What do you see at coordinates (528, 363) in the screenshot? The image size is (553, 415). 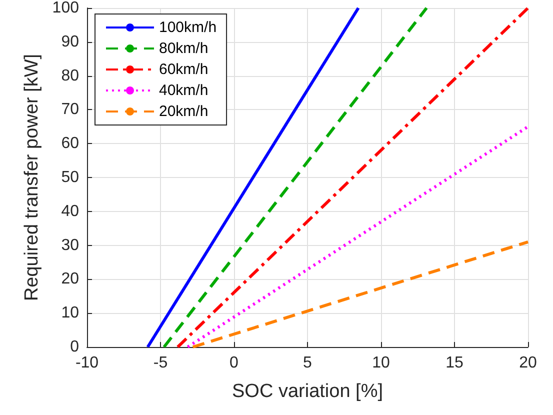 I see `x-tick-label: 20` at bounding box center [528, 363].